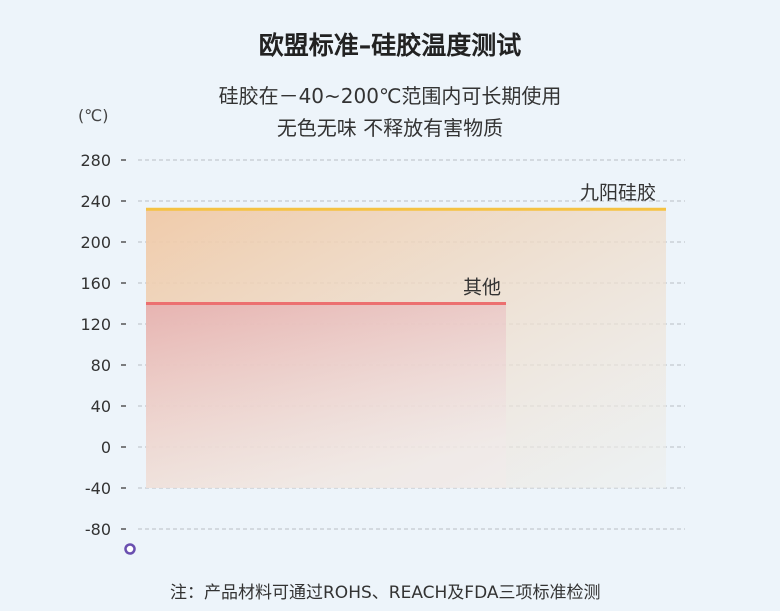 The width and height of the screenshot is (780, 611). I want to click on series-label: 其他, so click(482, 288).